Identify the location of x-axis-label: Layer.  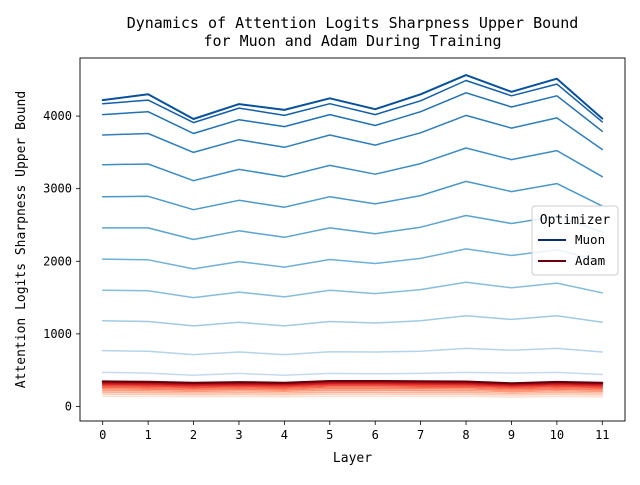
(352, 458).